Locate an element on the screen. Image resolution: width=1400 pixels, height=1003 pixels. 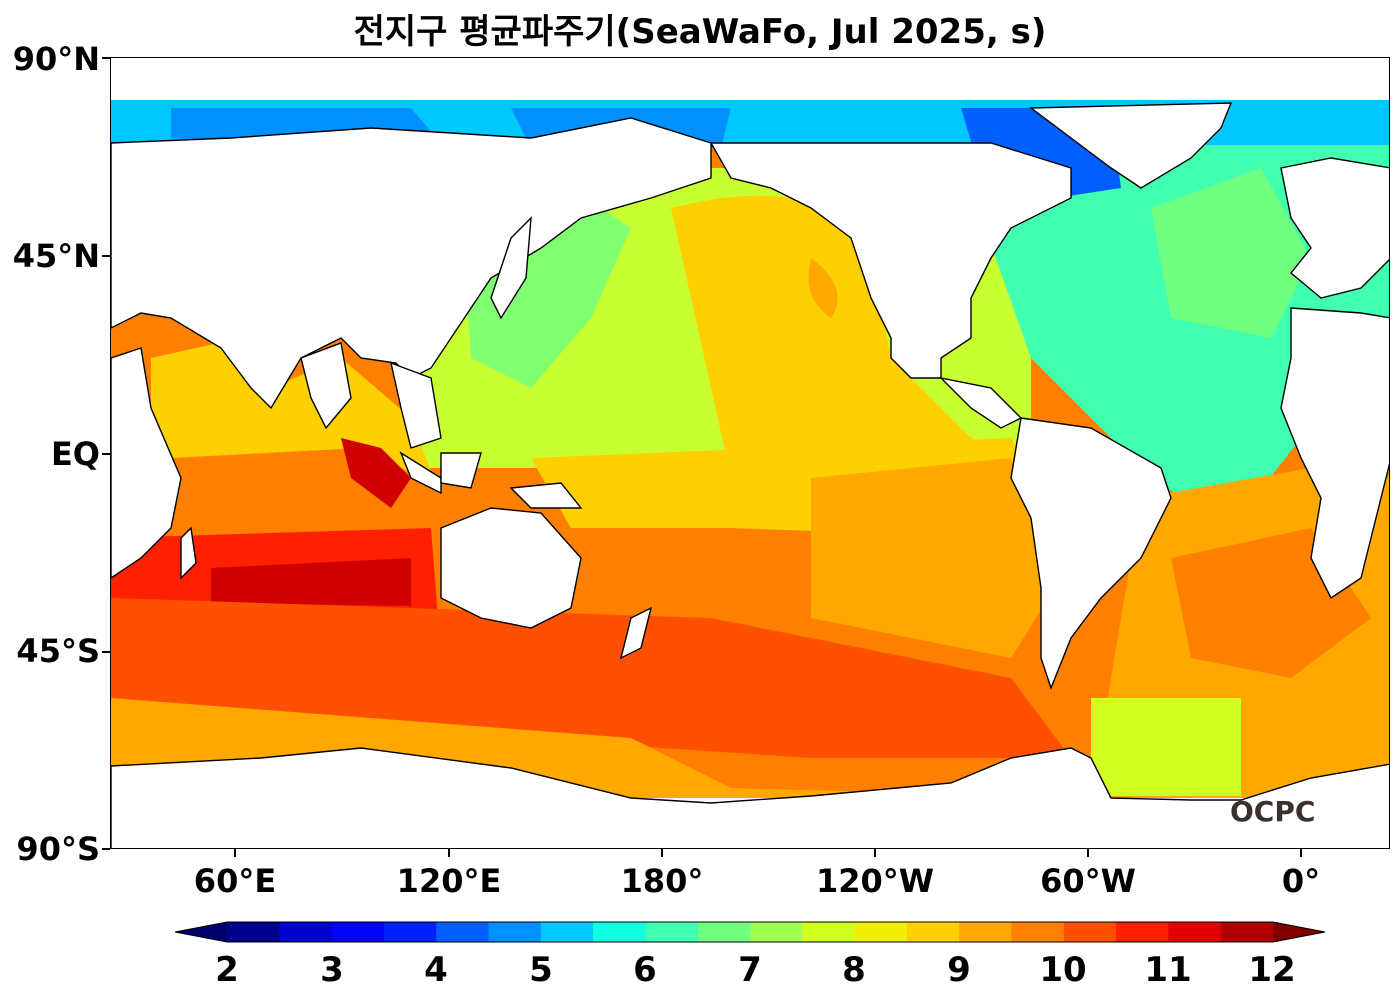
colorbar-tick-label: 4 is located at coordinates (436, 970).